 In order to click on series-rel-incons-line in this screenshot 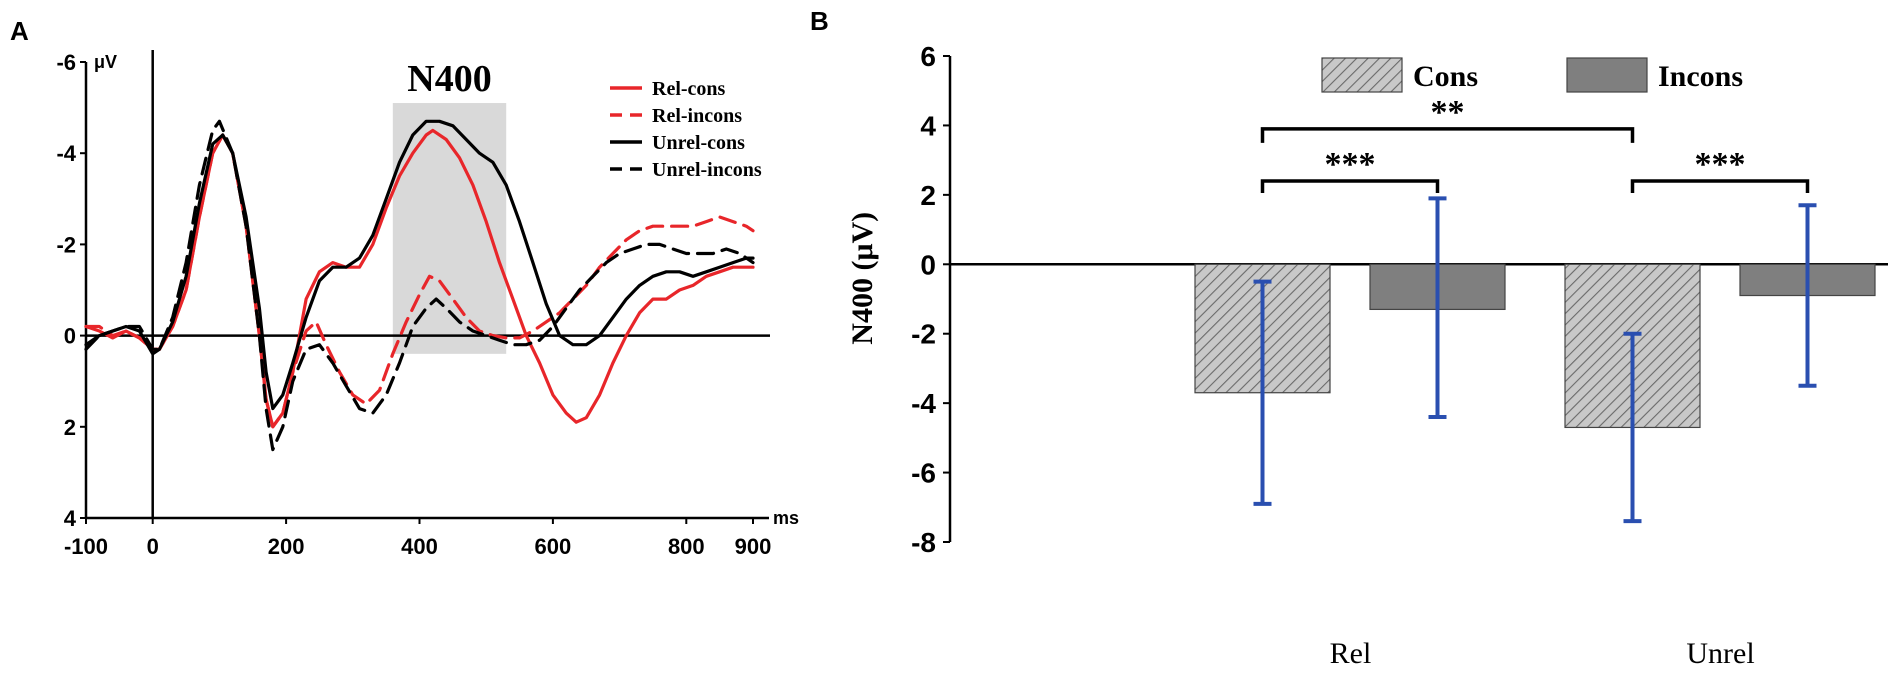, I will do `click(419, 281)`.